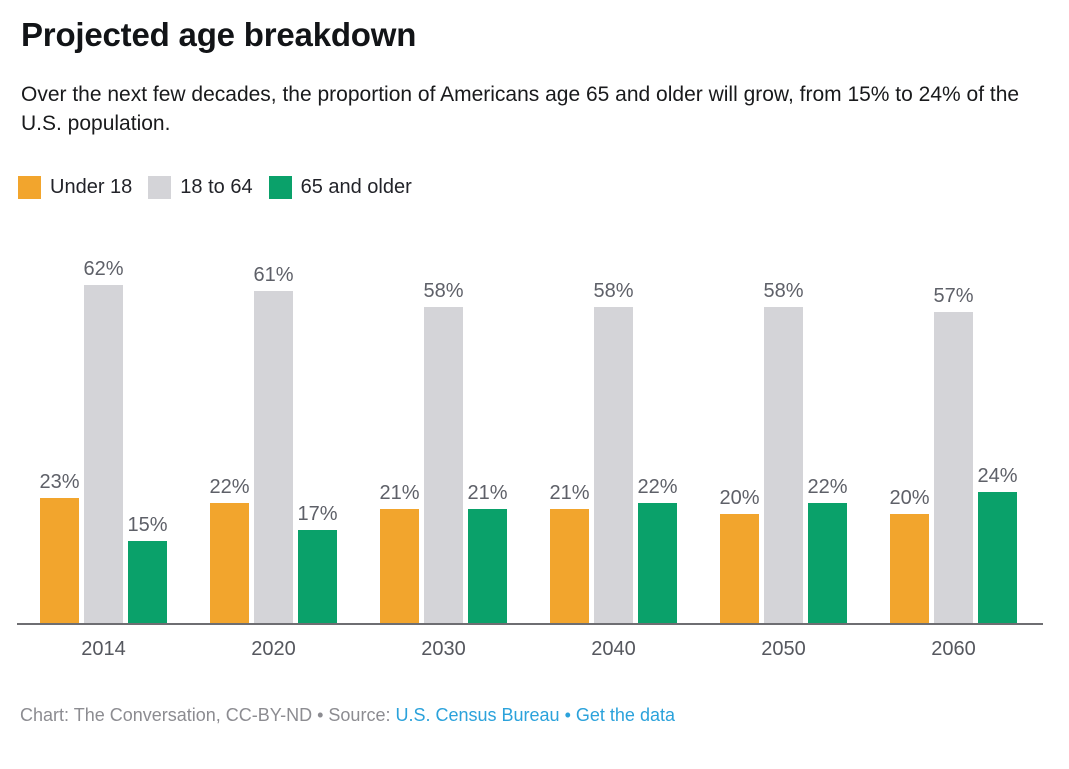  I want to click on bar-2020-under-18: 22%, so click(229, 549).